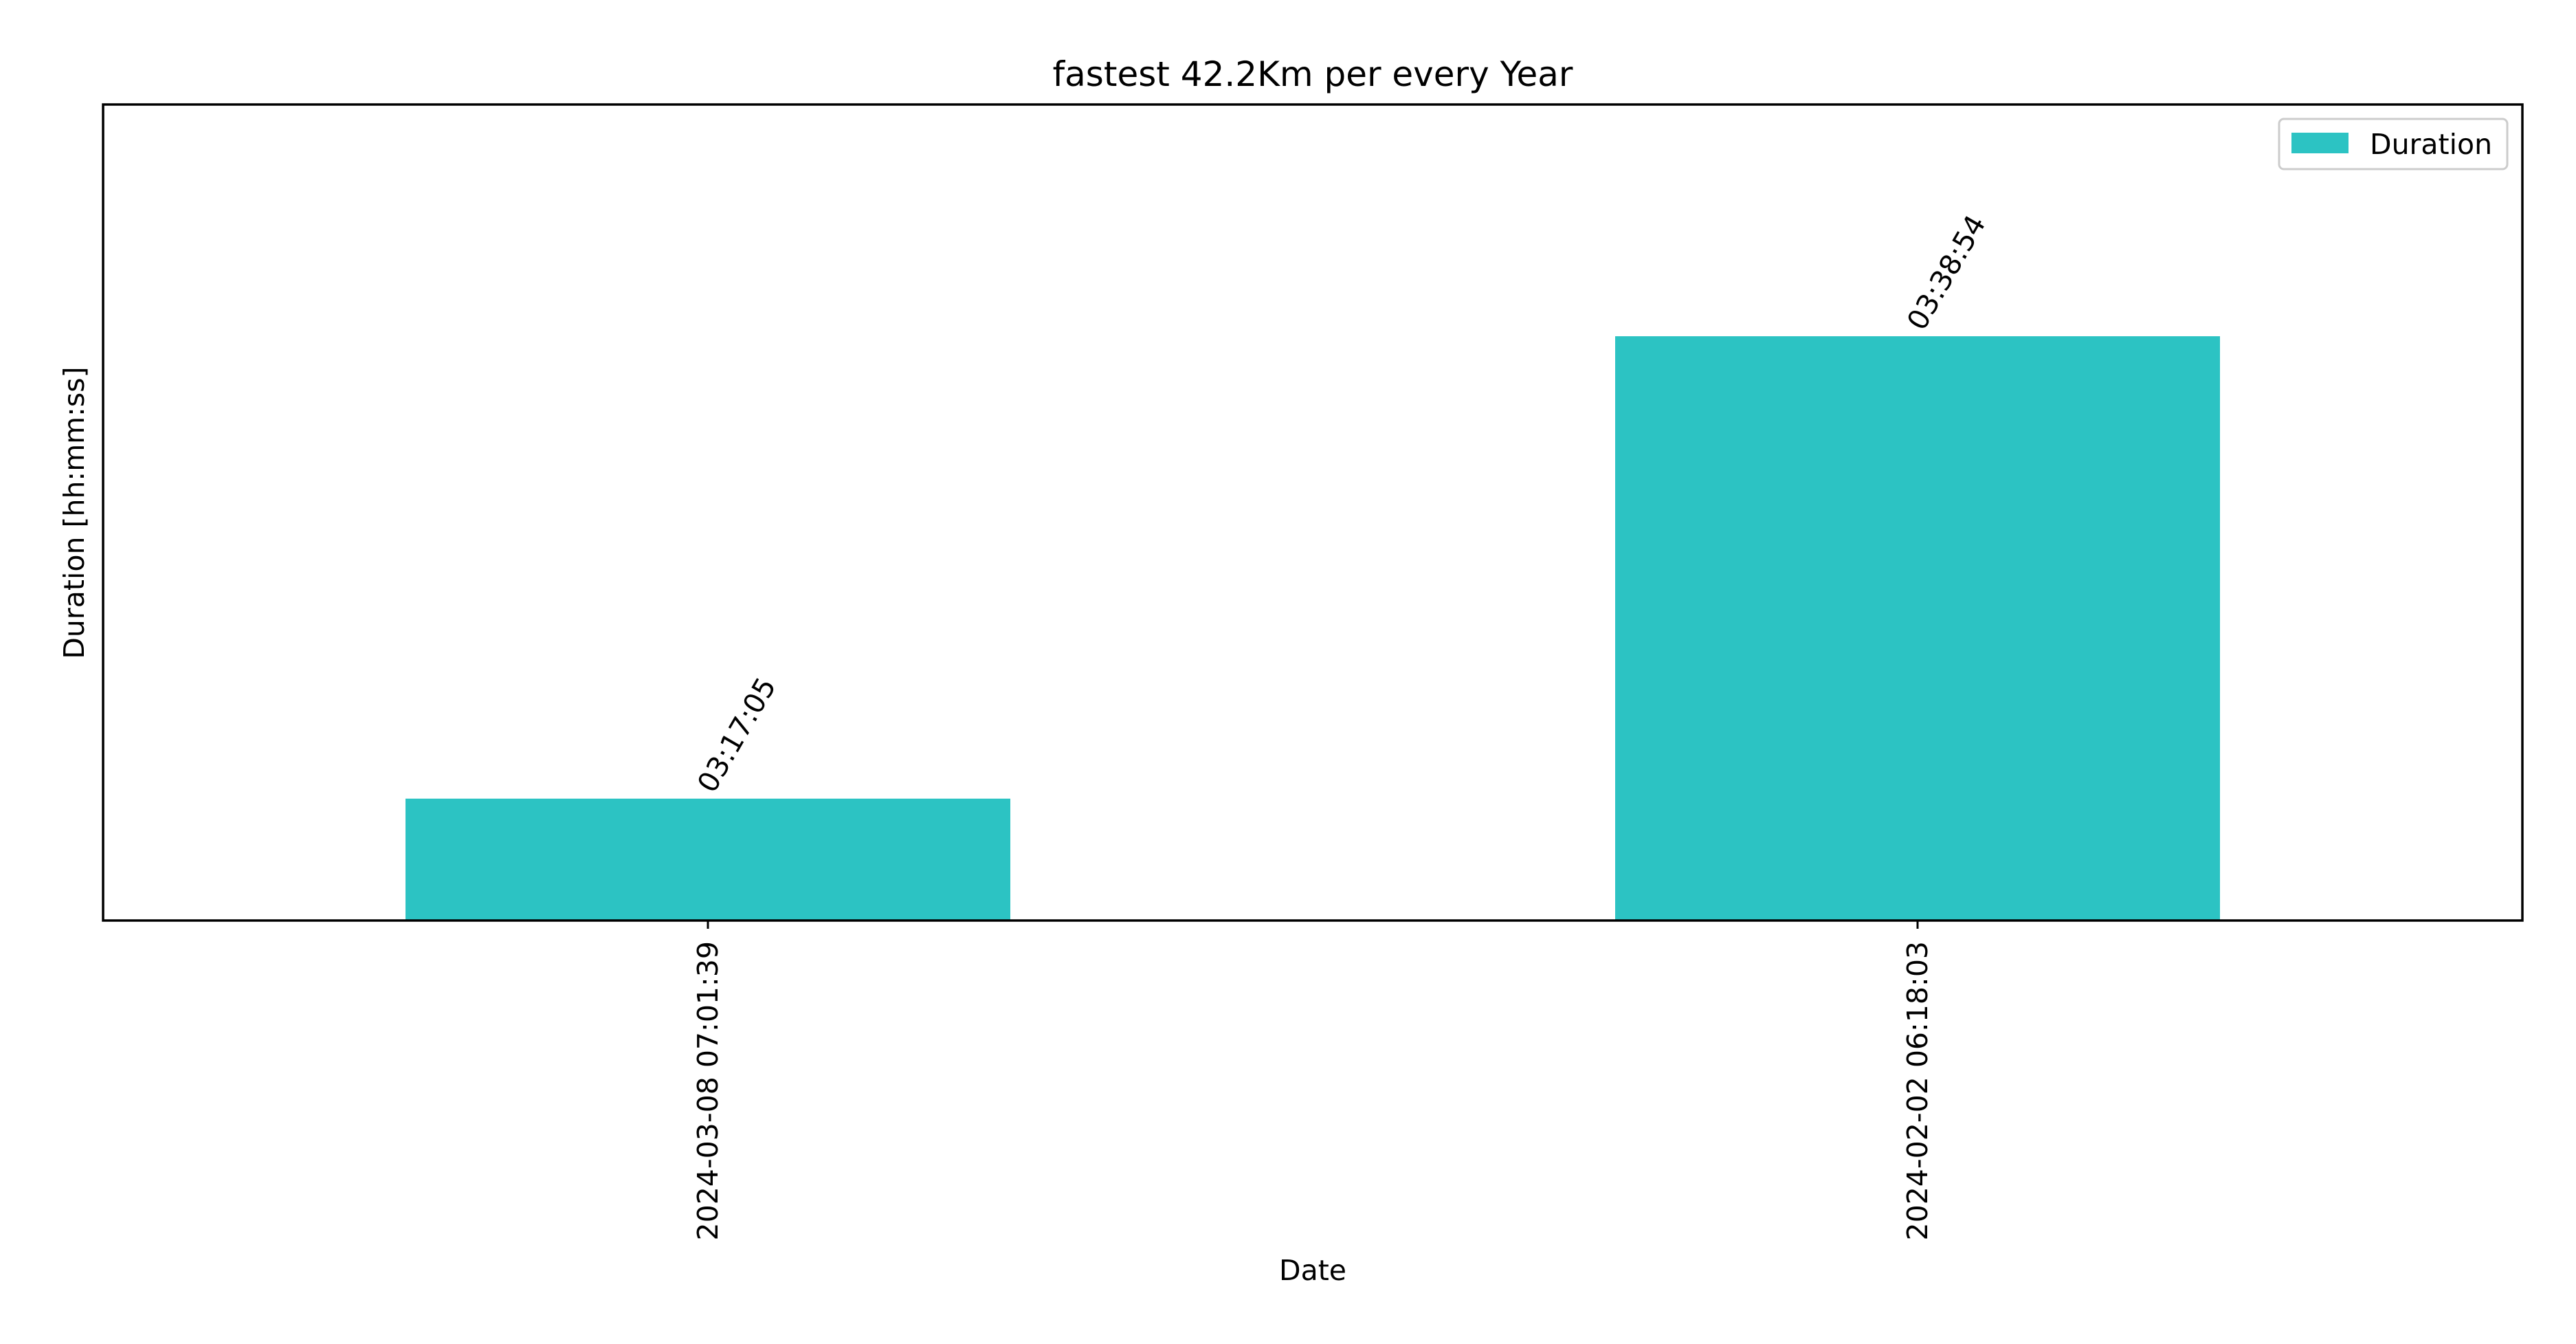 The height and width of the screenshot is (1344, 2576). I want to click on y-axis-label: Duration [hh:mm:ss], so click(74, 512).